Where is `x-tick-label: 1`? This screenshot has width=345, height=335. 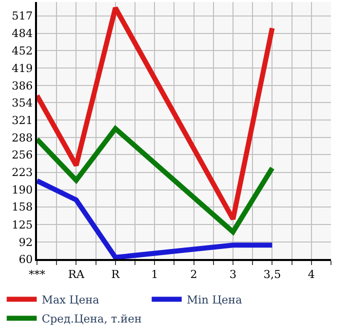 x-tick-label: 1 is located at coordinates (154, 275).